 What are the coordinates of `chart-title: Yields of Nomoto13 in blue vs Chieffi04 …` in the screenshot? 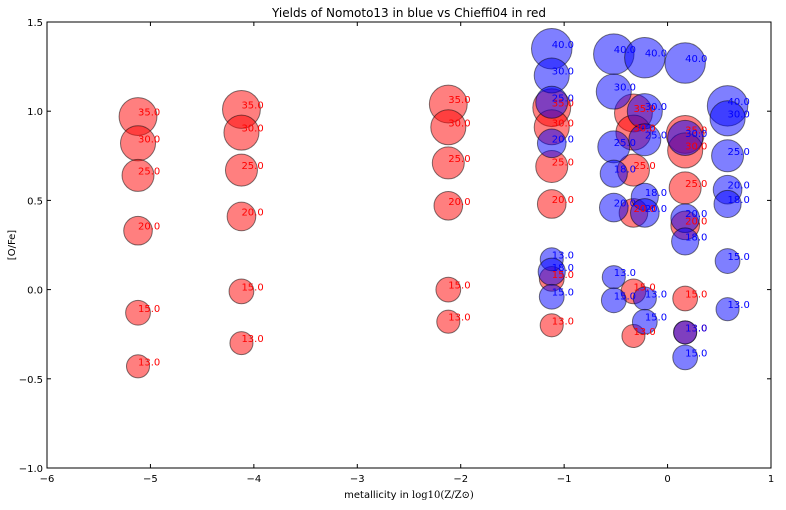 It's located at (408, 13).